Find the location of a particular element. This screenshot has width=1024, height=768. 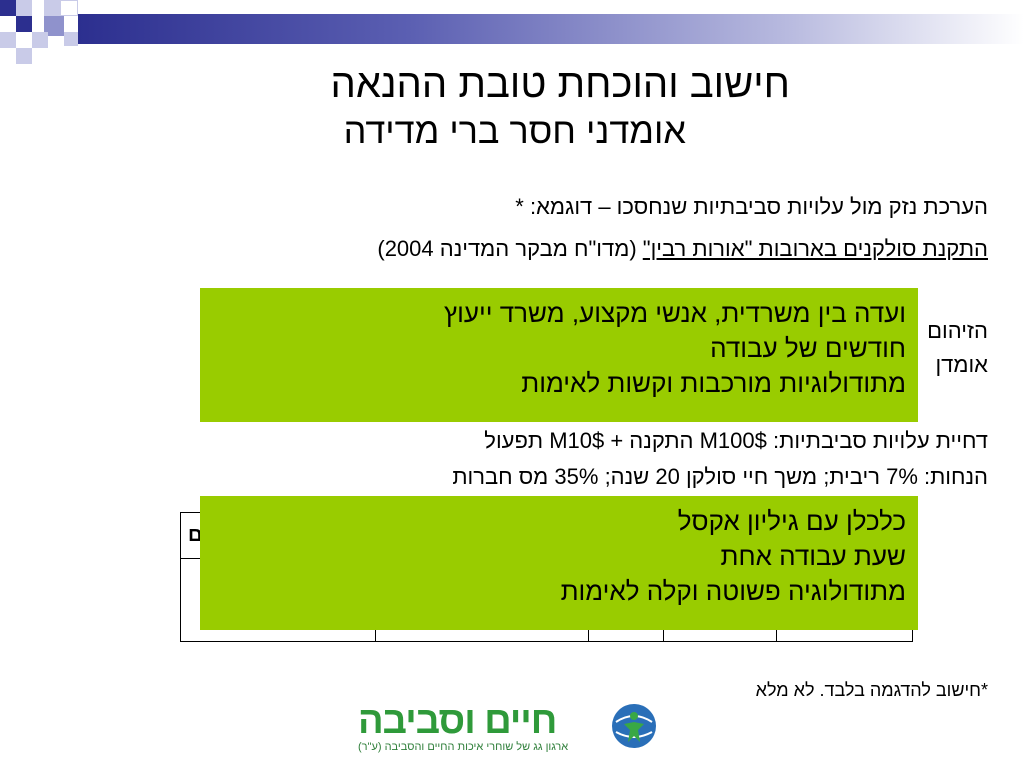

callout-2-line: שעת עבודה אחת is located at coordinates (813, 556).